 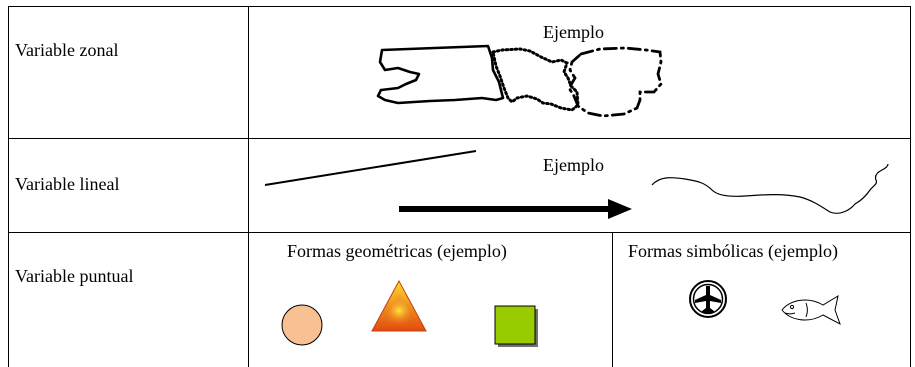 I want to click on symbolic-shapes-caption: Formas simbólicas (ejemplo), so click(x=733, y=251).